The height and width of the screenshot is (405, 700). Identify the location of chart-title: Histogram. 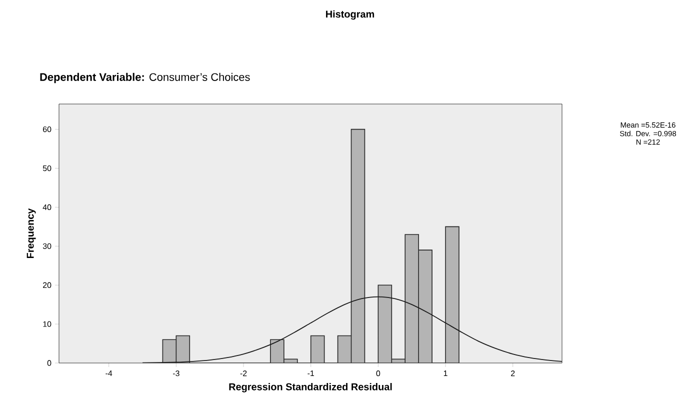
(350, 15).